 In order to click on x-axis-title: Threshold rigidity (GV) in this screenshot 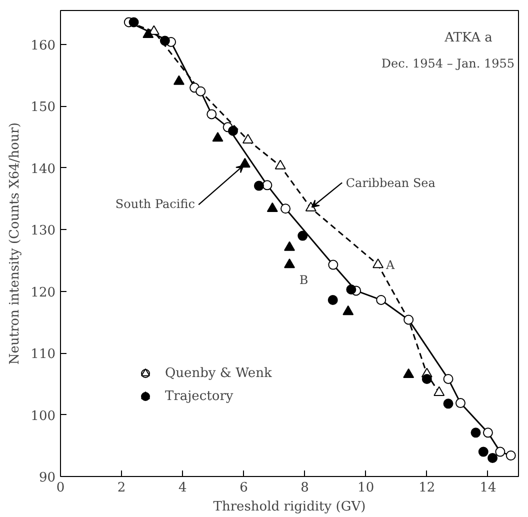, I will do `click(289, 507)`.